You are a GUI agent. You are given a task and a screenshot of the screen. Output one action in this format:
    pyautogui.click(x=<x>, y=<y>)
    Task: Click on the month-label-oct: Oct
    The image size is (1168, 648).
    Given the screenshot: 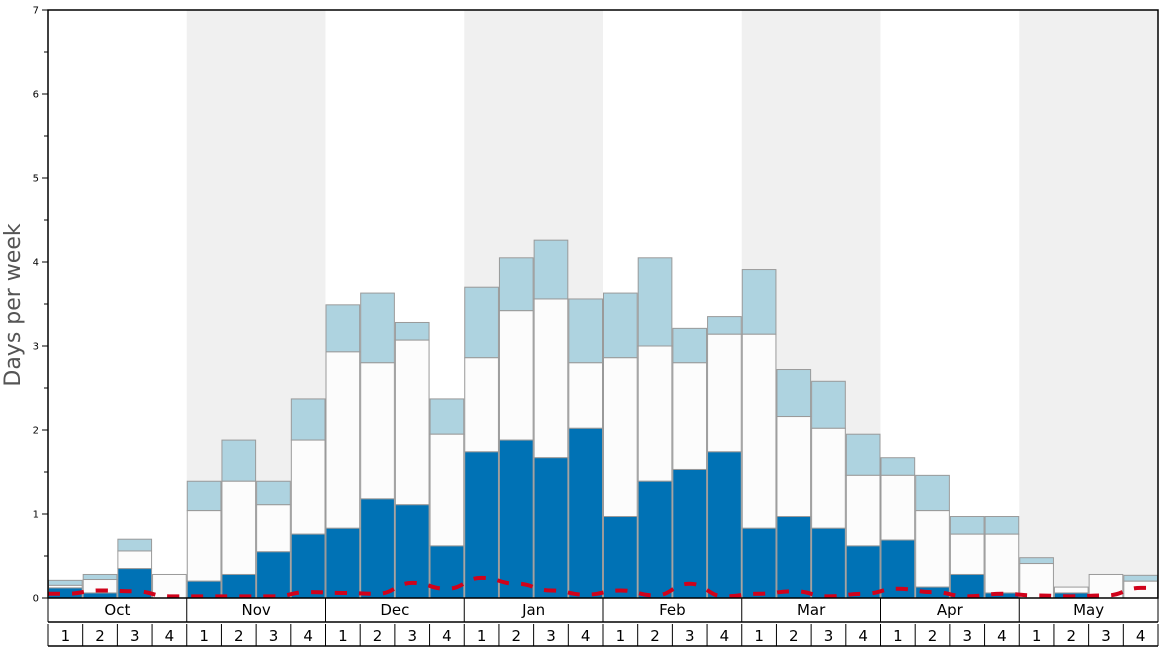 What is the action you would take?
    pyautogui.click(x=117, y=610)
    